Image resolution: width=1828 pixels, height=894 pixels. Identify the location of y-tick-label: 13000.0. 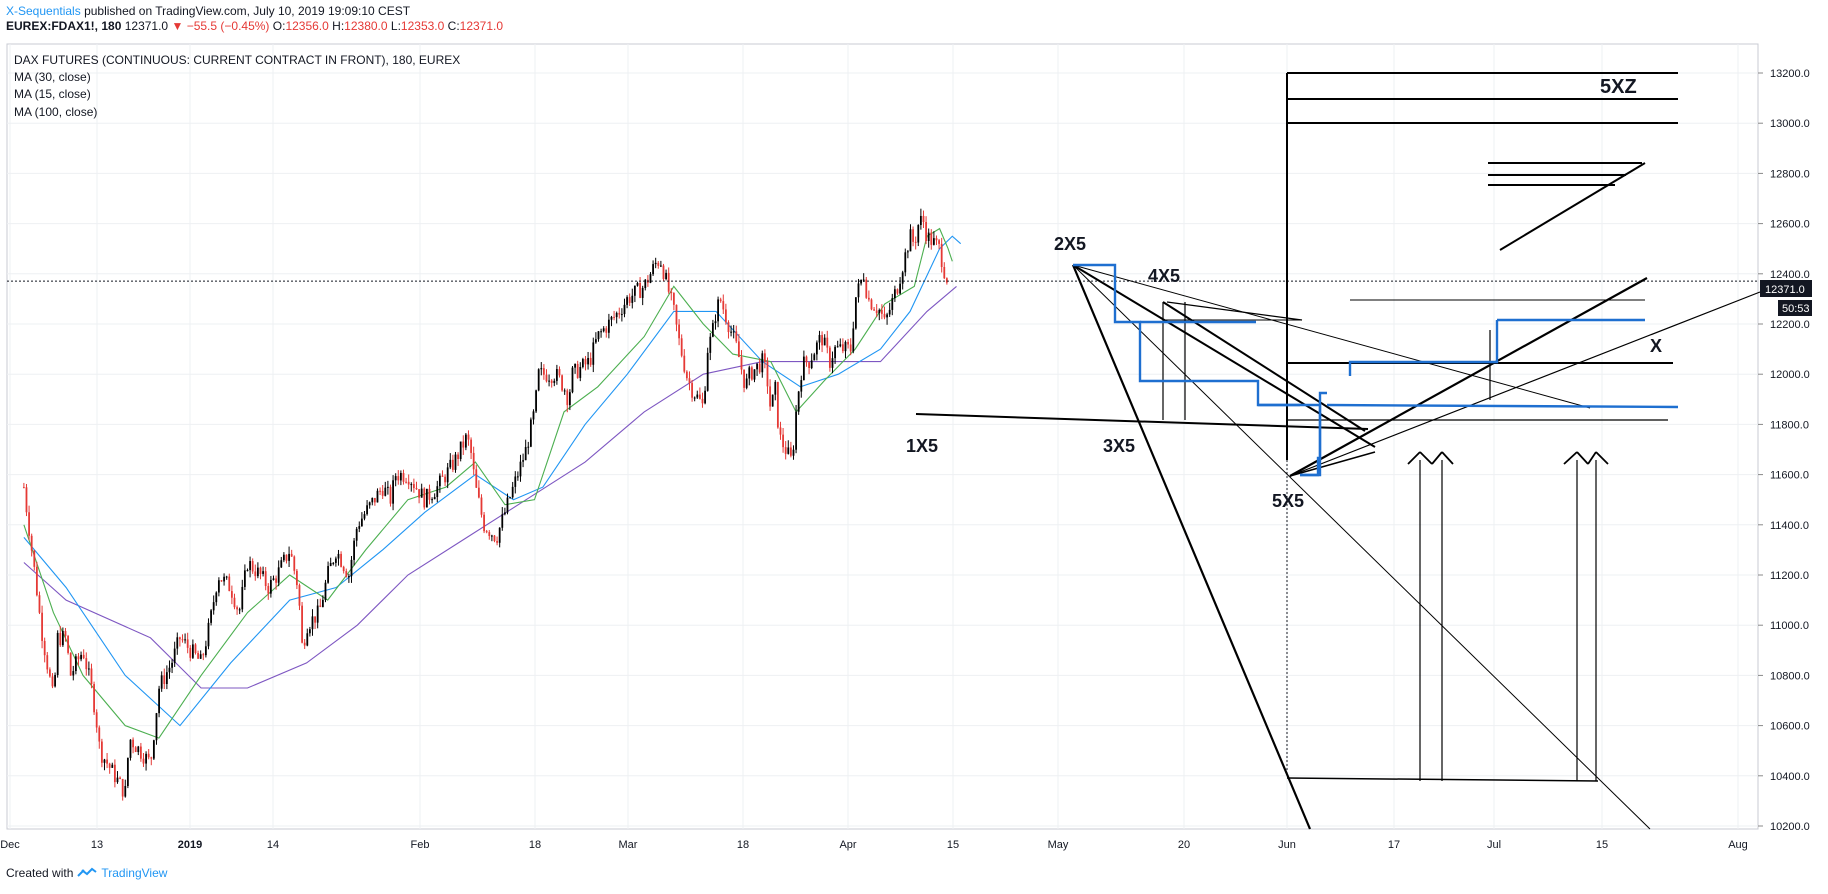
(1790, 124).